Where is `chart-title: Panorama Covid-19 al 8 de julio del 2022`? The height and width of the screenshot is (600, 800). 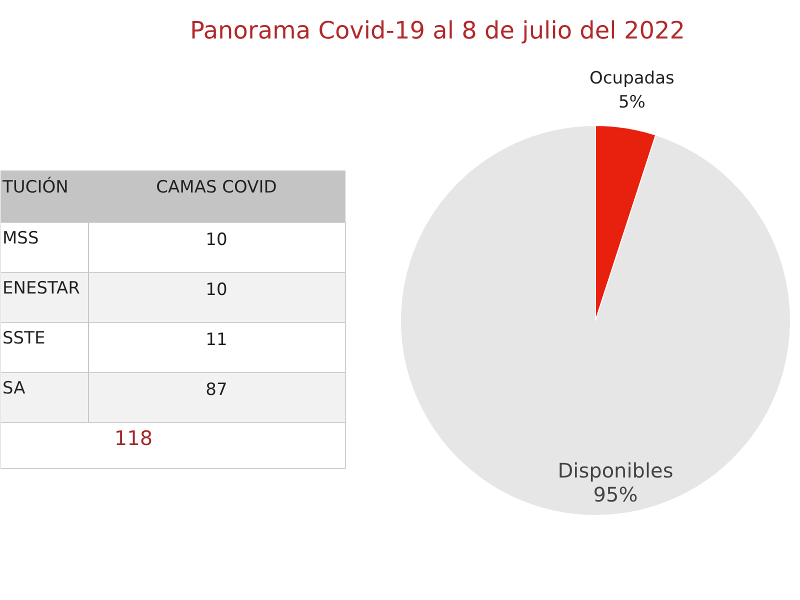 chart-title: Panorama Covid-19 al 8 de julio del 2022 is located at coordinates (438, 30).